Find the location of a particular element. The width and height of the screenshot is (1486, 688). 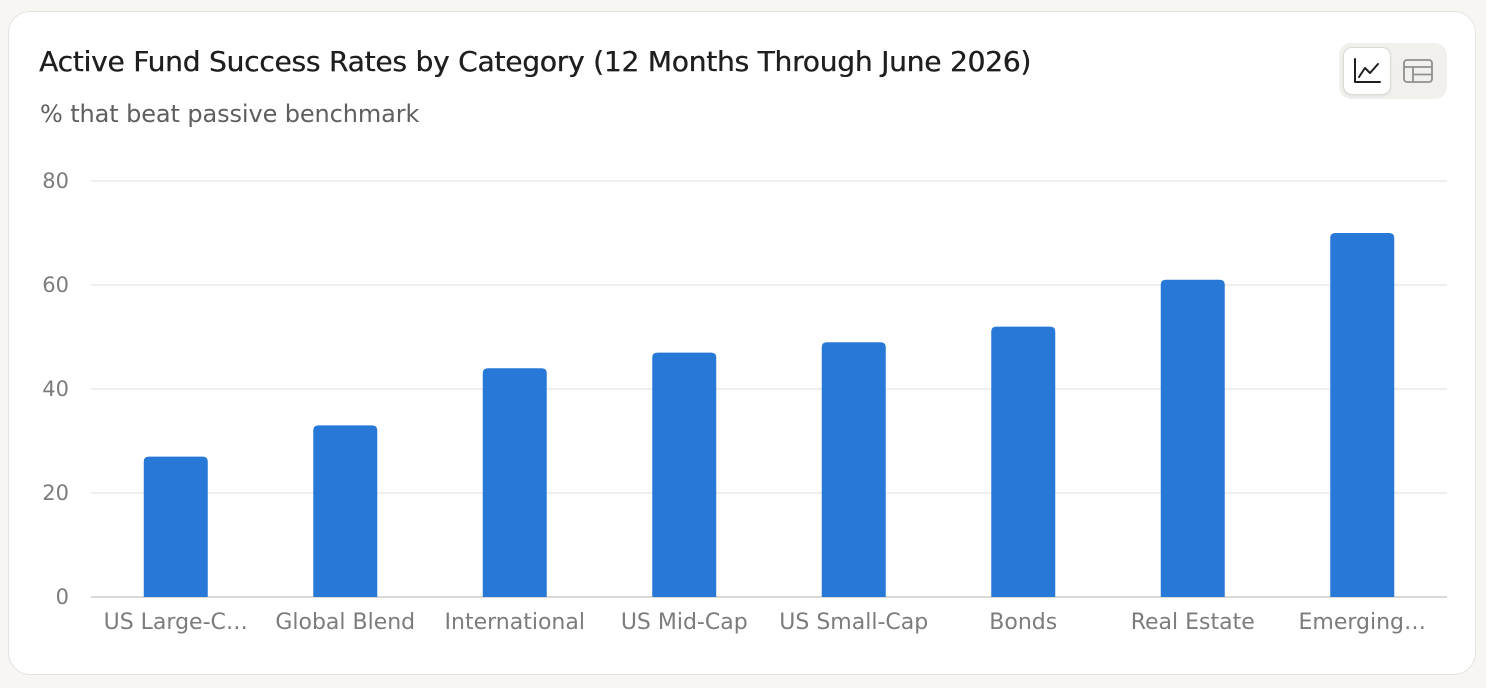

y-axis-ticks: 0 20 40 60 80 is located at coordinates (55, 389).